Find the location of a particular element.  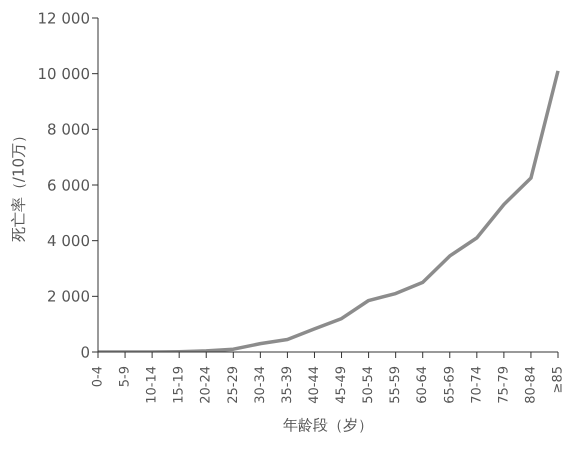

y-tick-label: 2 000 is located at coordinates (68, 297).